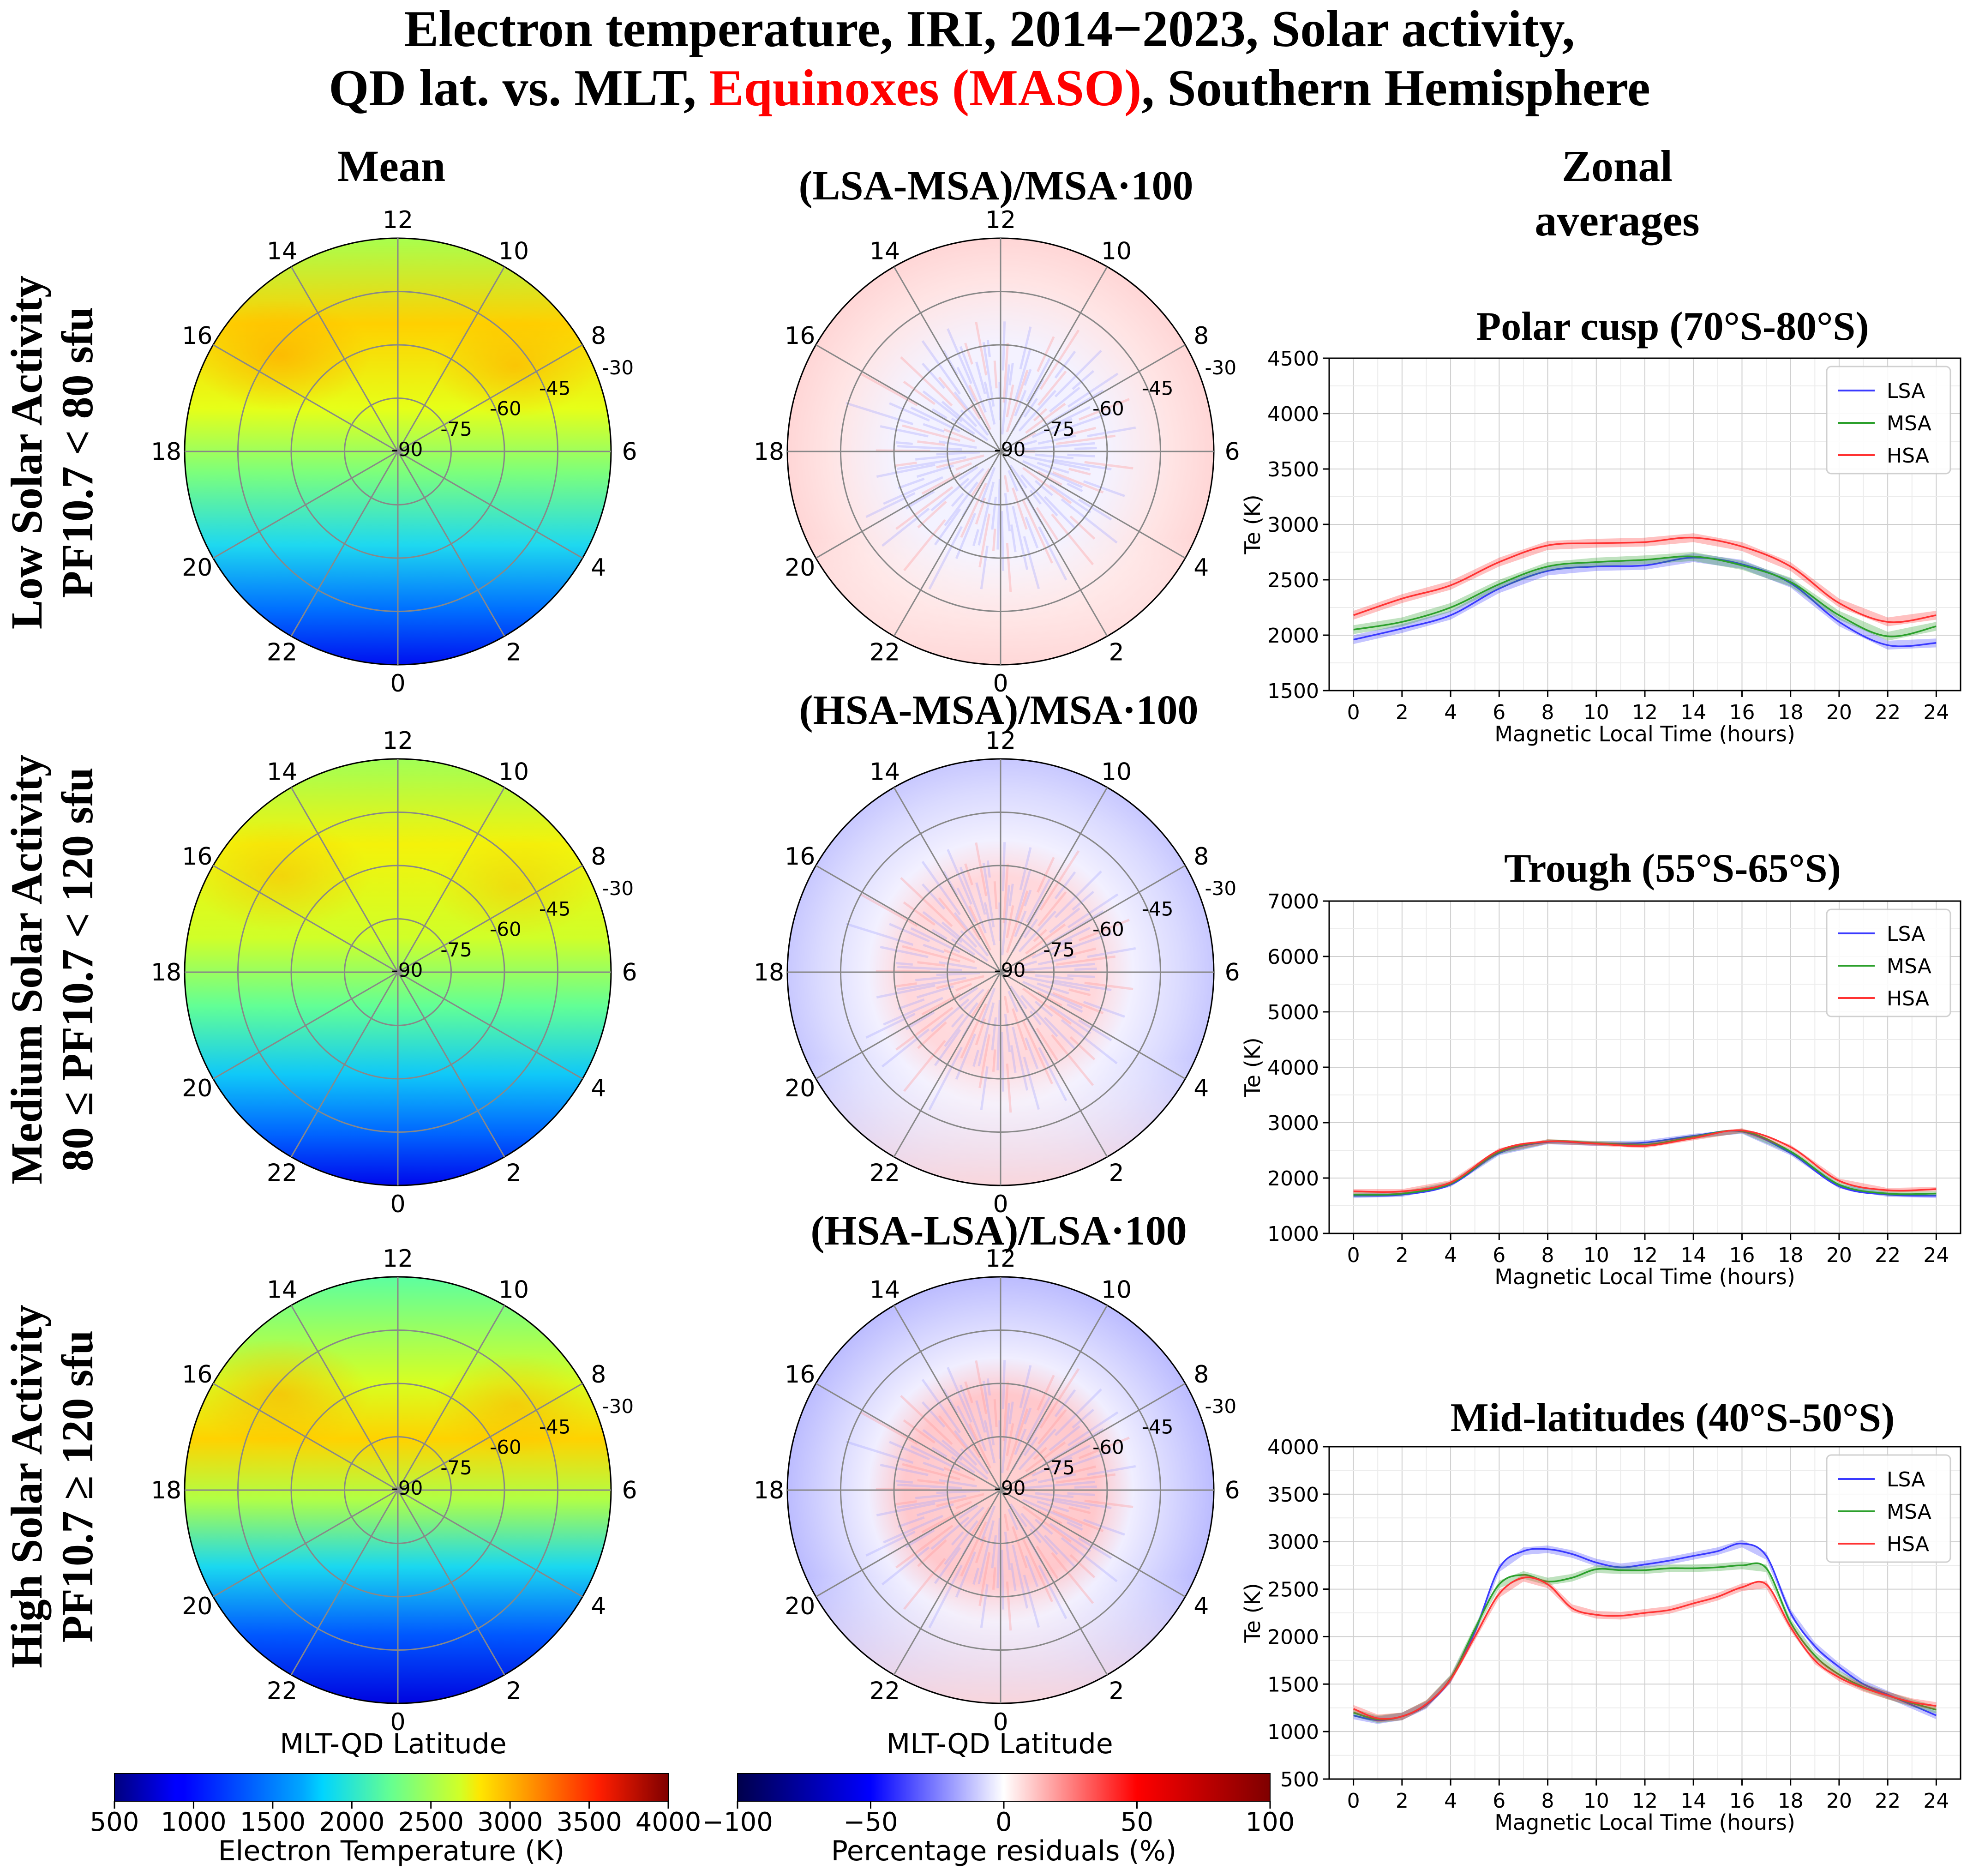 This screenshot has height=1876, width=1979. I want to click on x-tick-label: 4, so click(1450, 712).